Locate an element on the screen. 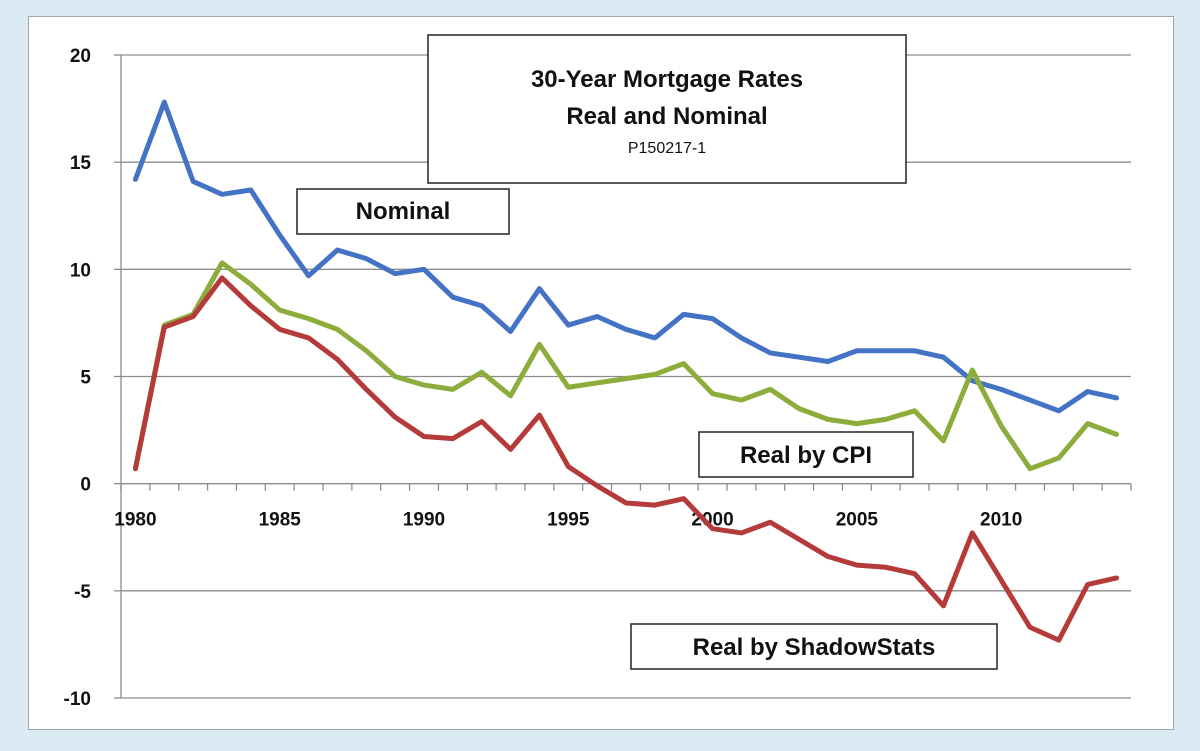  x-tick-label: 1985 is located at coordinates (280, 520).